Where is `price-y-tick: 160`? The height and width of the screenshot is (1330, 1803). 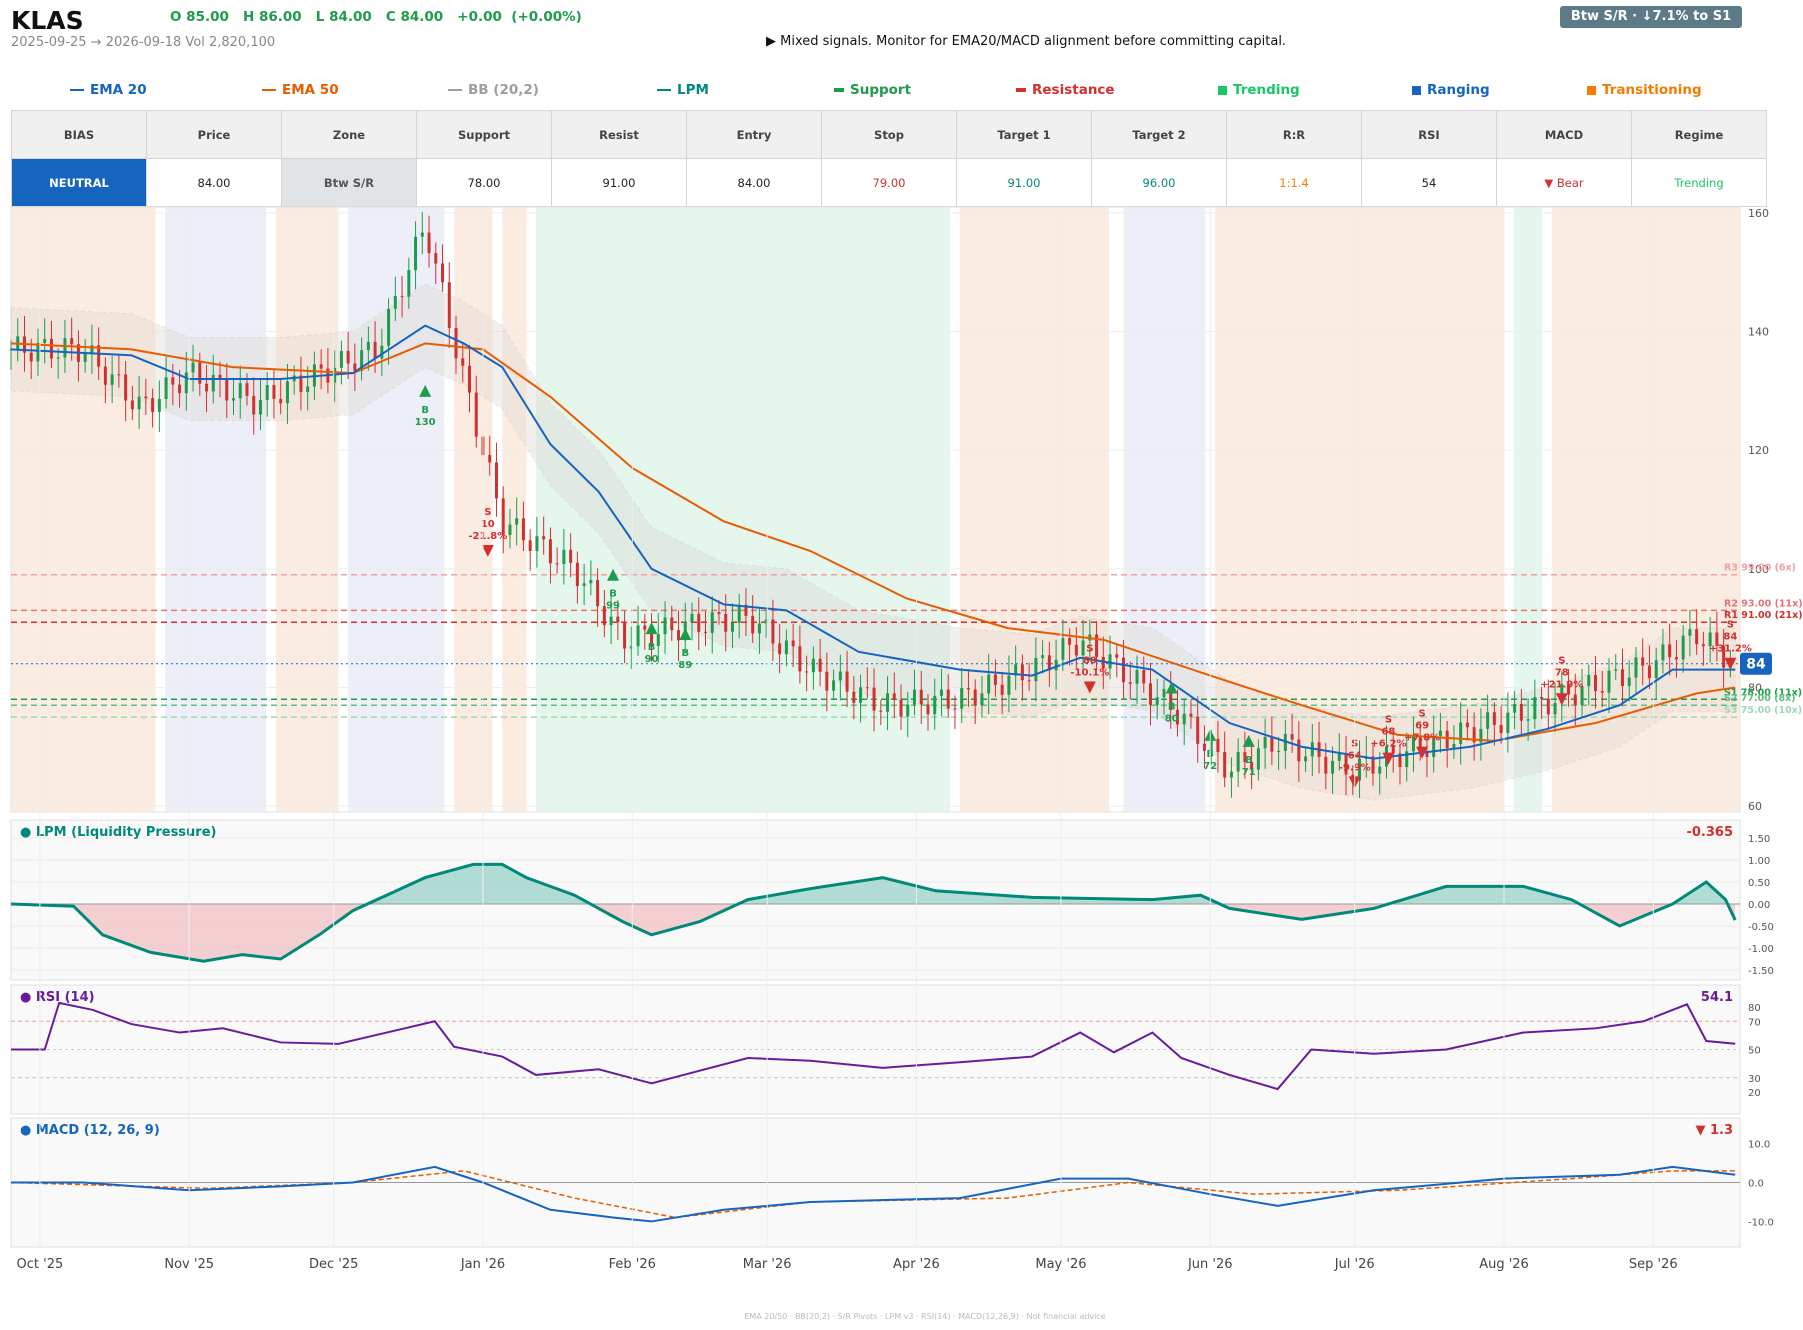
price-y-tick: 160 is located at coordinates (1758, 213).